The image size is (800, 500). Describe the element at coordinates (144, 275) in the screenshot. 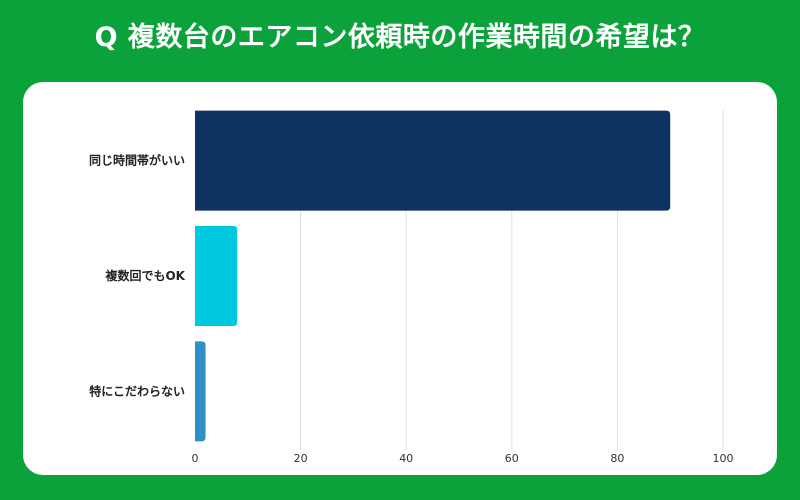

I see `category-label: 複数回でもOK` at that location.